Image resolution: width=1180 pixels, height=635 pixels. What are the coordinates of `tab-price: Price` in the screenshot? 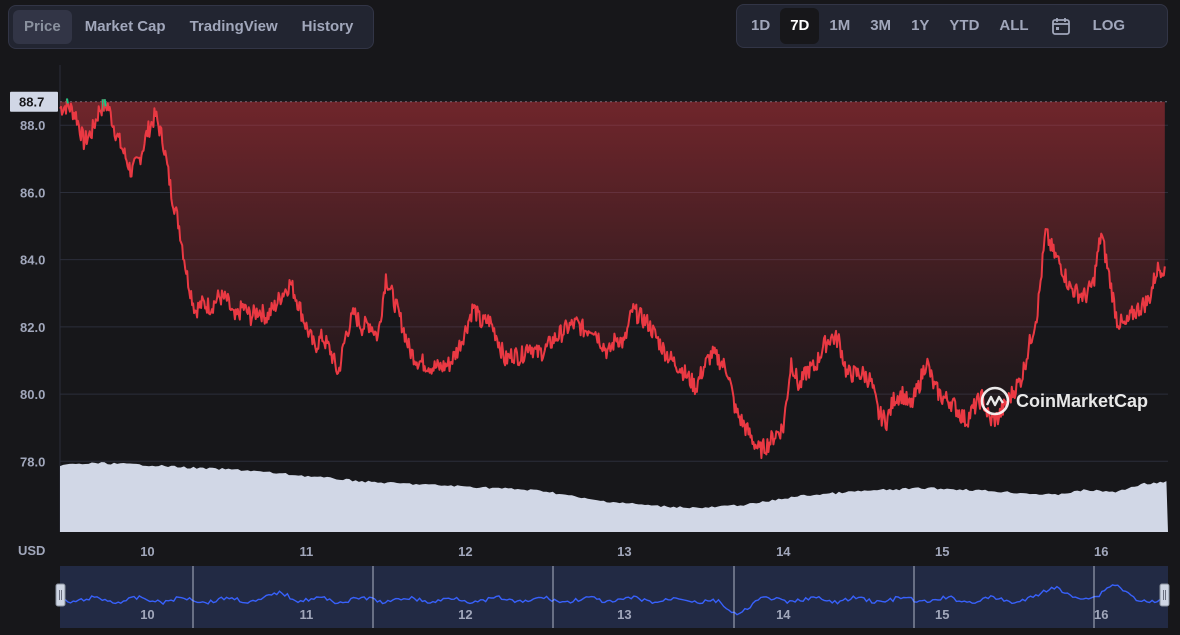 It's located at (42, 27).